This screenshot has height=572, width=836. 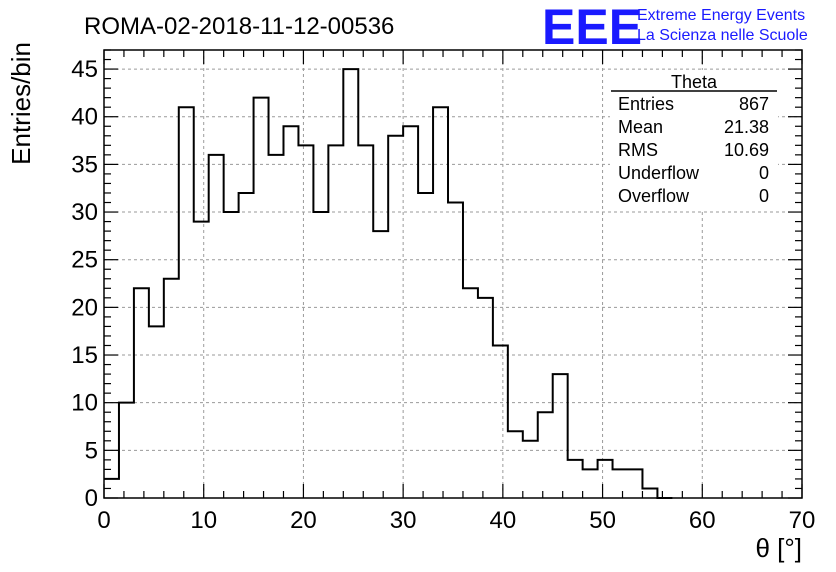 What do you see at coordinates (592, 27) in the screenshot?
I see `logo-mark: EEE` at bounding box center [592, 27].